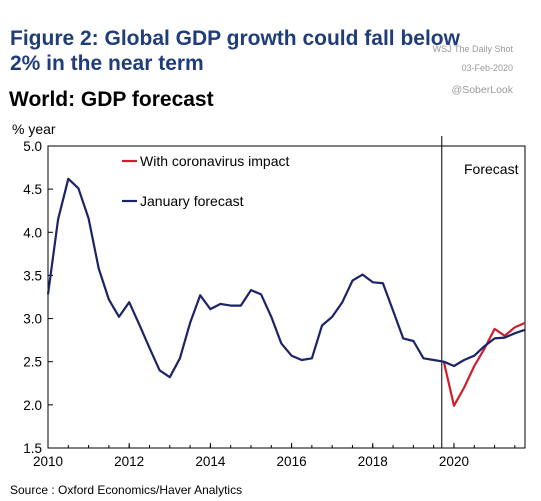  Describe the element at coordinates (34, 129) in the screenshot. I see `y-axis-label: % year` at that location.